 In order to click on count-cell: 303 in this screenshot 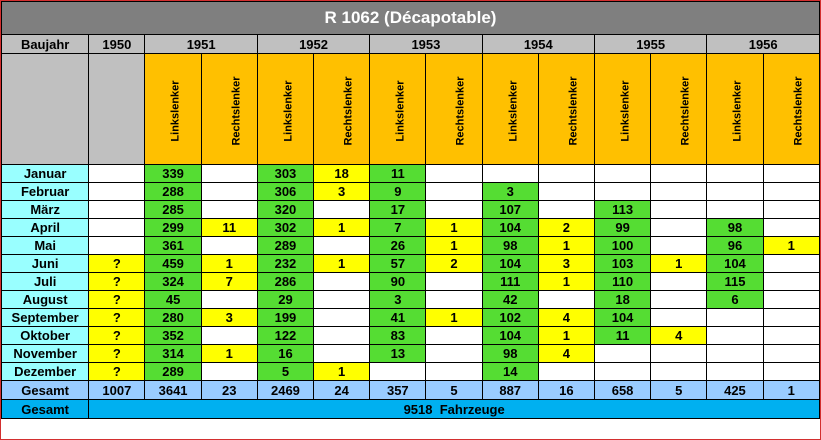, I will do `click(285, 173)`.